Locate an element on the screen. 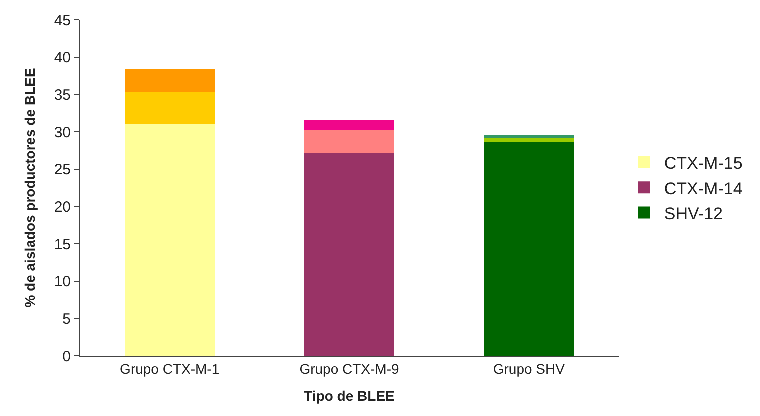 This screenshot has height=416, width=760. legend-label: CTX-M-15 is located at coordinates (703, 164).